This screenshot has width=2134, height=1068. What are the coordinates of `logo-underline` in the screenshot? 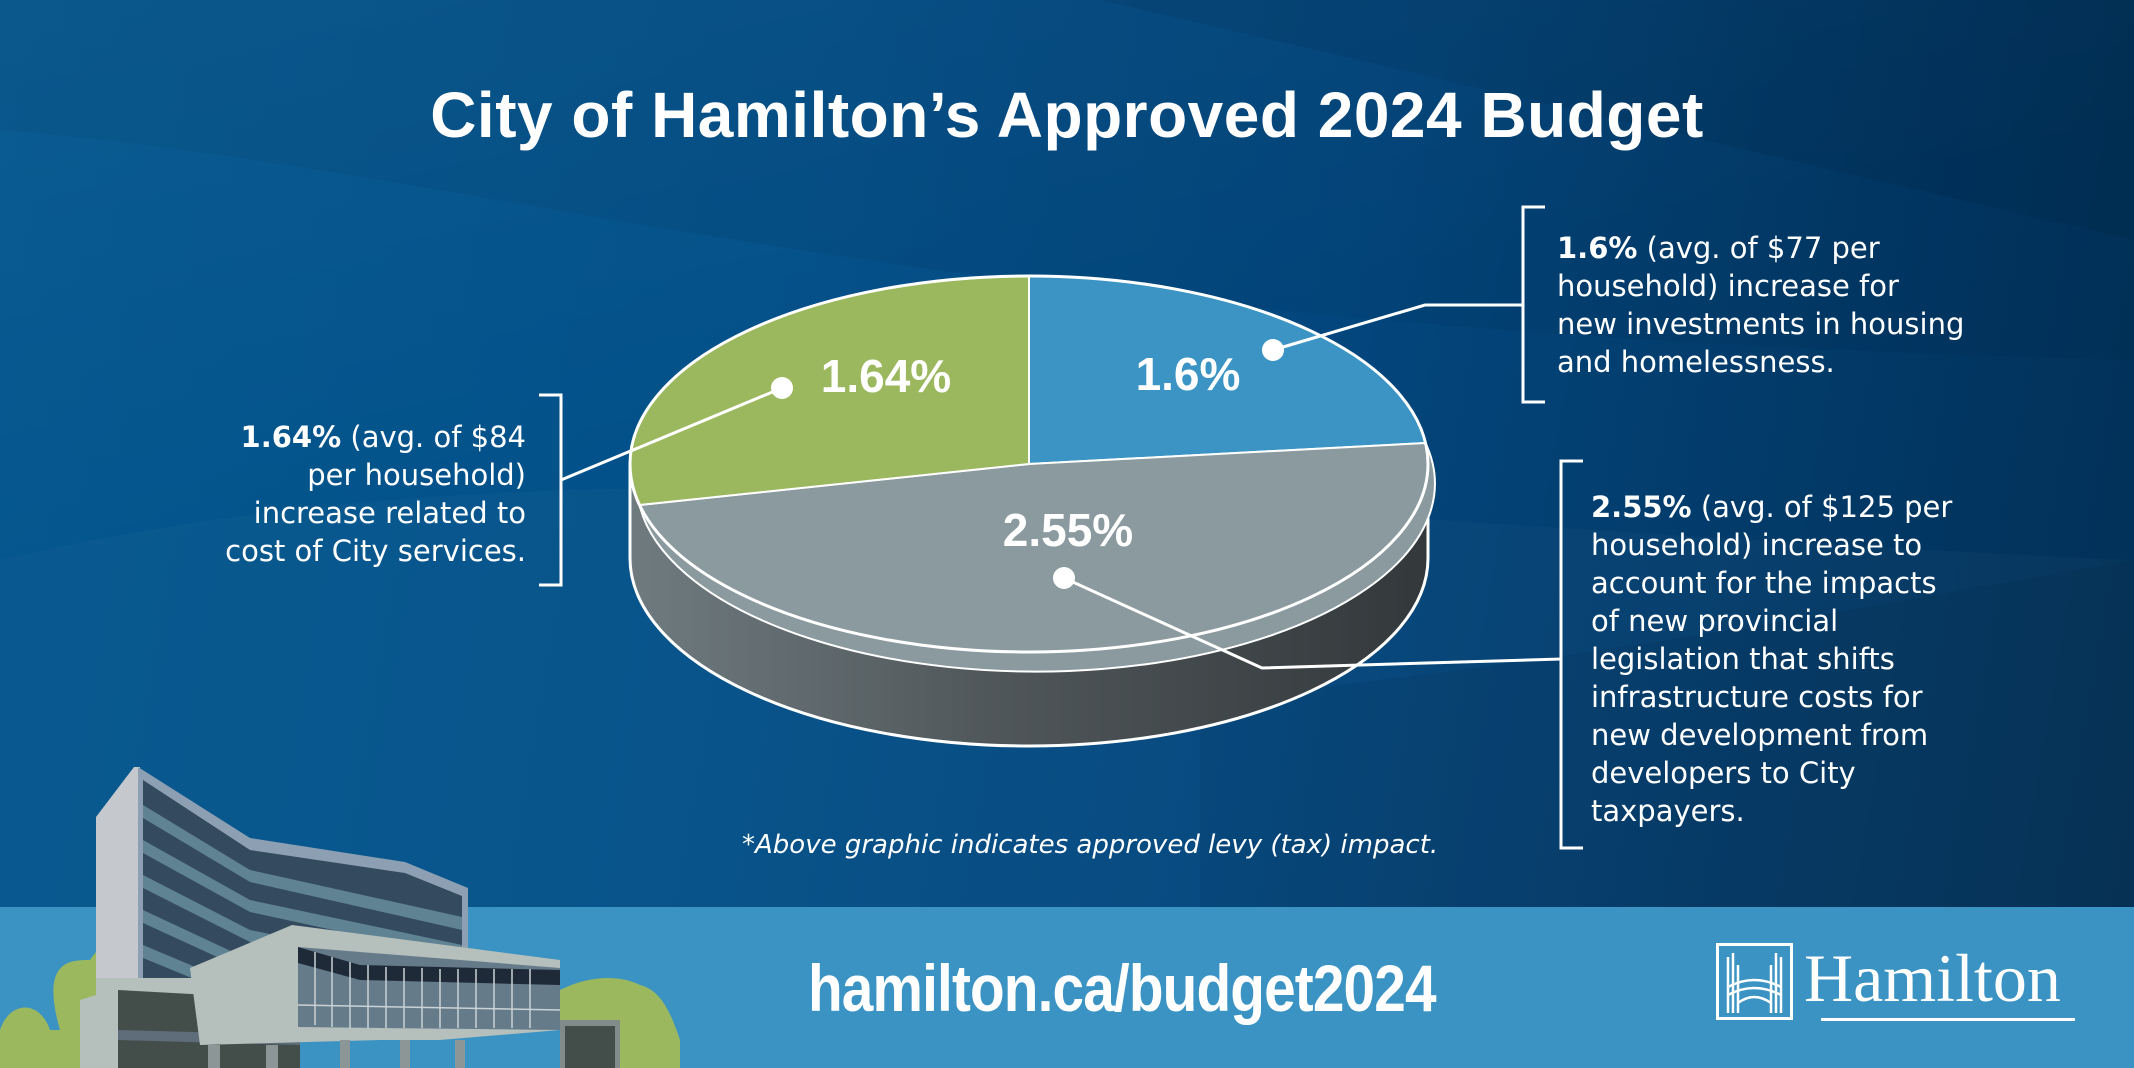 It's located at (1948, 1019).